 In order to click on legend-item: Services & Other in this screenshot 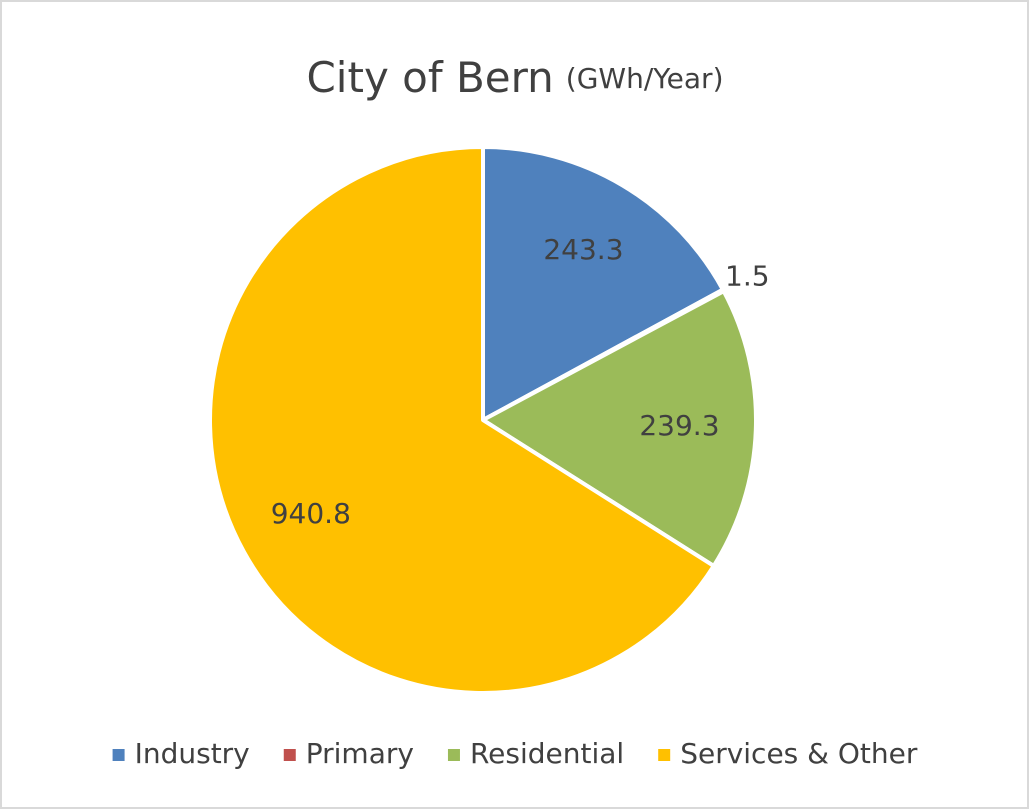, I will do `click(788, 753)`.